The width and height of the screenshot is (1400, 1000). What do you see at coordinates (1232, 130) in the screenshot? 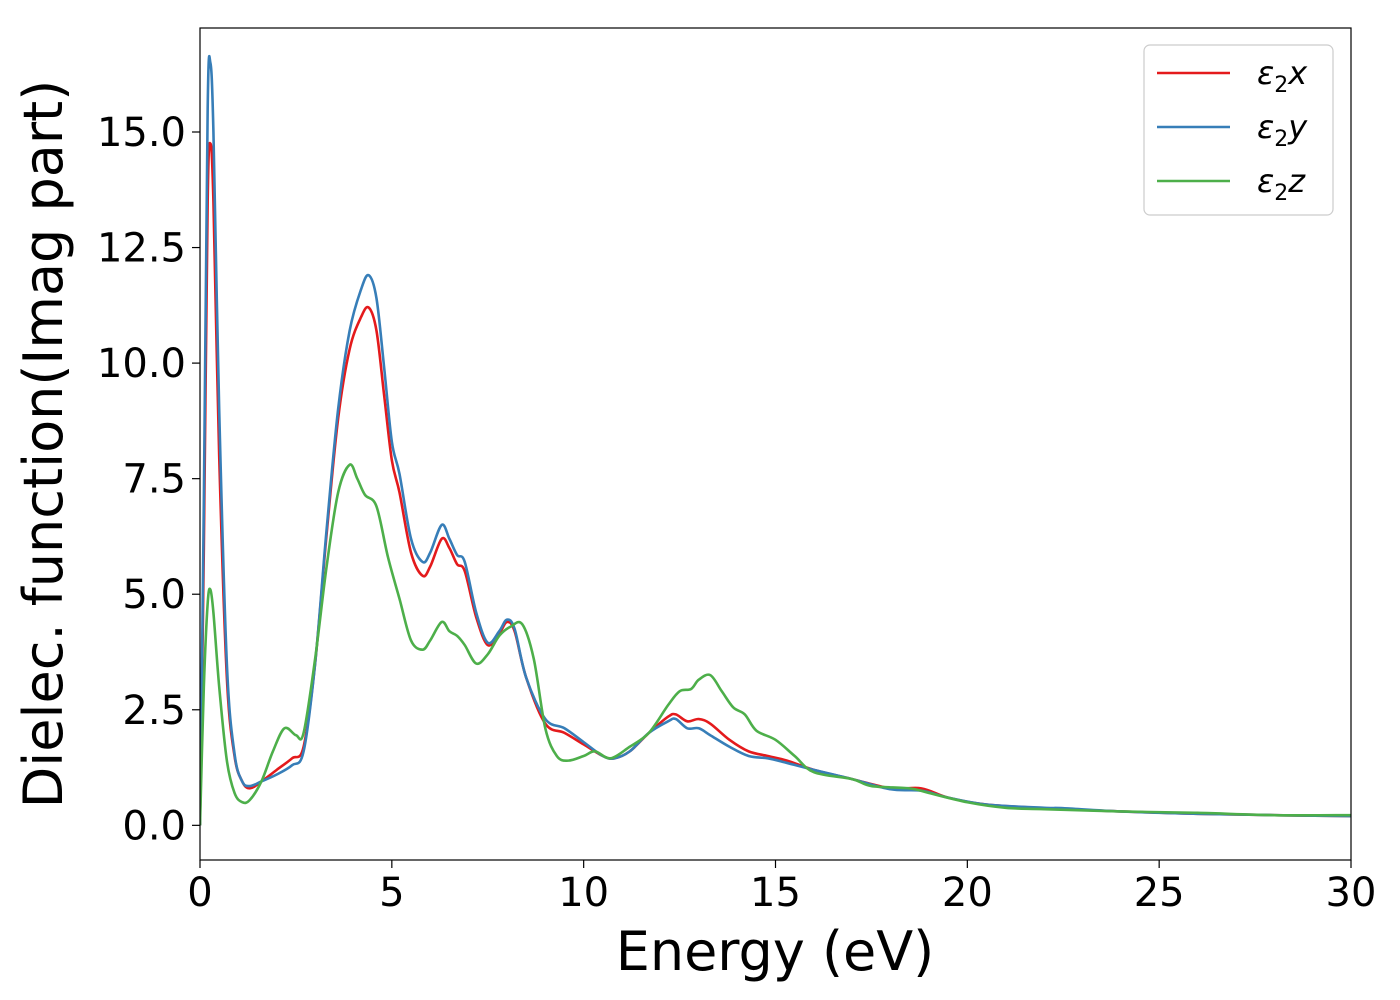
I see `legend-items: ε2x ε2y ε2z` at bounding box center [1232, 130].